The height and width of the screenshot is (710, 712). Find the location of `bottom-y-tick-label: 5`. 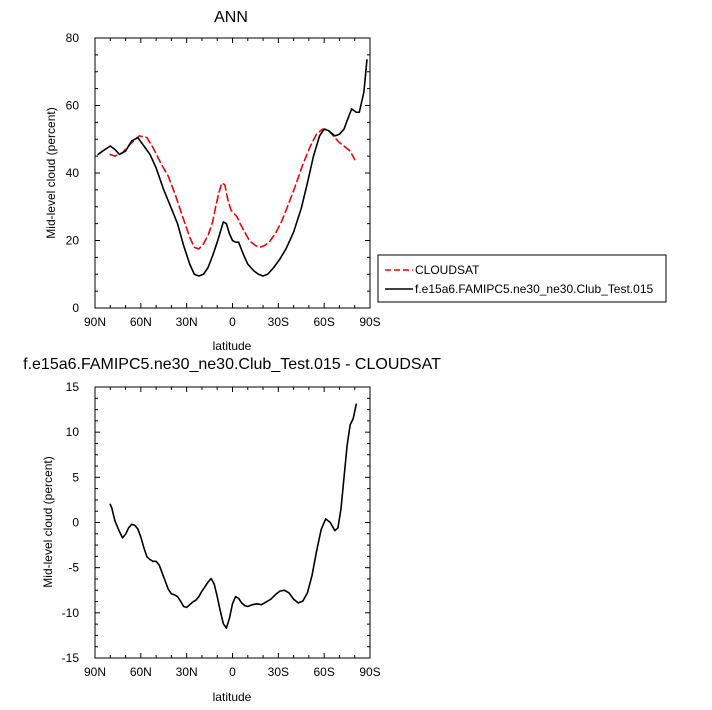

bottom-y-tick-label: 5 is located at coordinates (75, 477).